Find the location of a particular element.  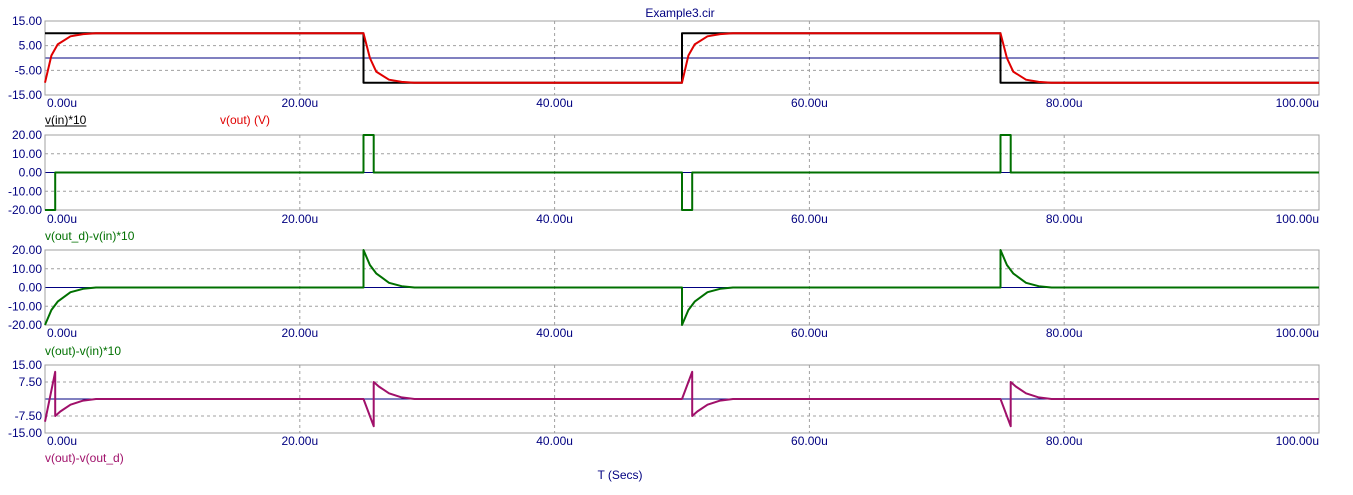

series-line-v(out_d)-v(in)*10 is located at coordinates (682, 172).